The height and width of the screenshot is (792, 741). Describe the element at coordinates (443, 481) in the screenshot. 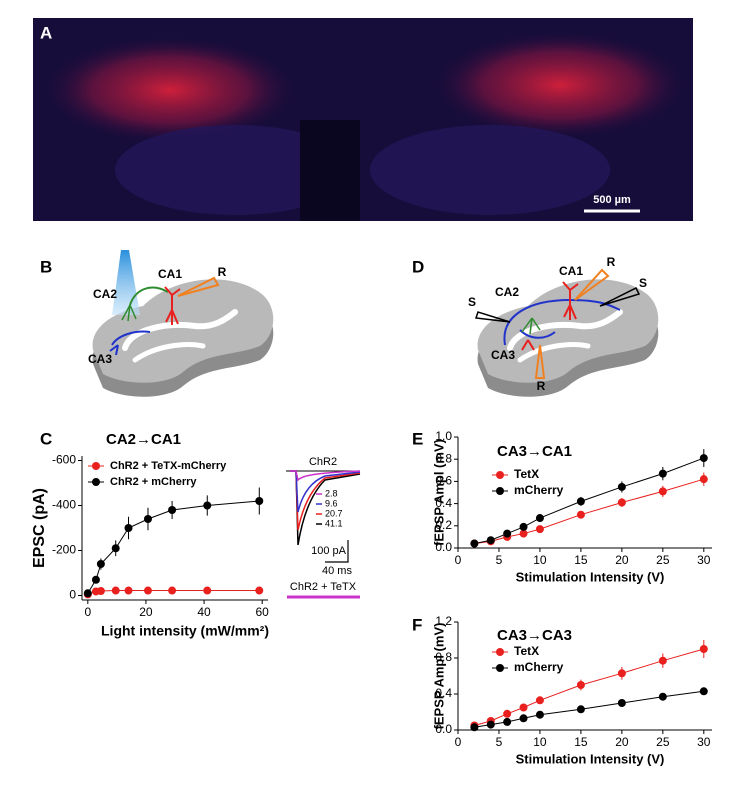

I see `y-tick-label: 0.6` at that location.